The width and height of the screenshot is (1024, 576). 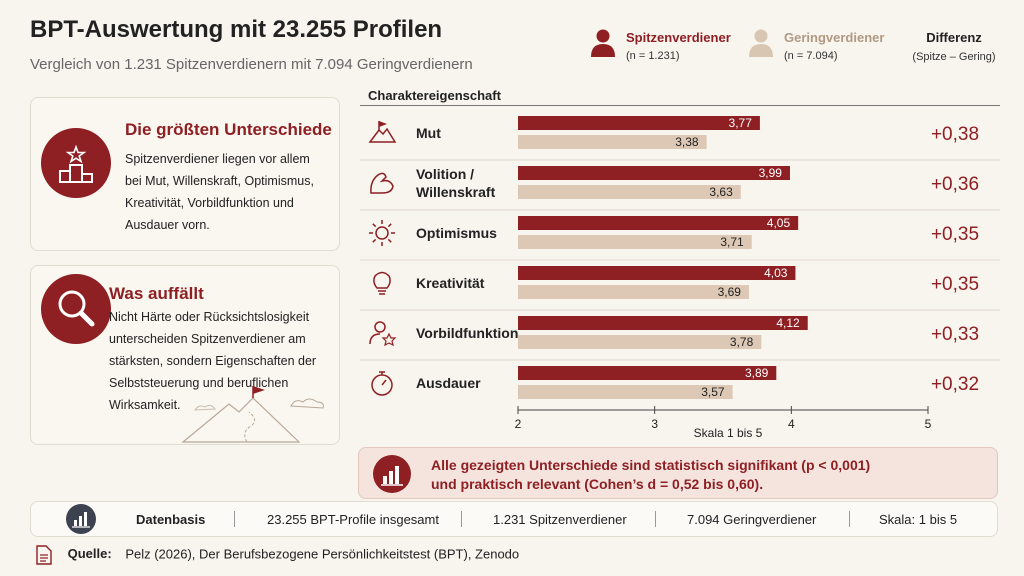 I want to click on card-text-line: Selbststeuerung und beruflichen, so click(x=199, y=383).